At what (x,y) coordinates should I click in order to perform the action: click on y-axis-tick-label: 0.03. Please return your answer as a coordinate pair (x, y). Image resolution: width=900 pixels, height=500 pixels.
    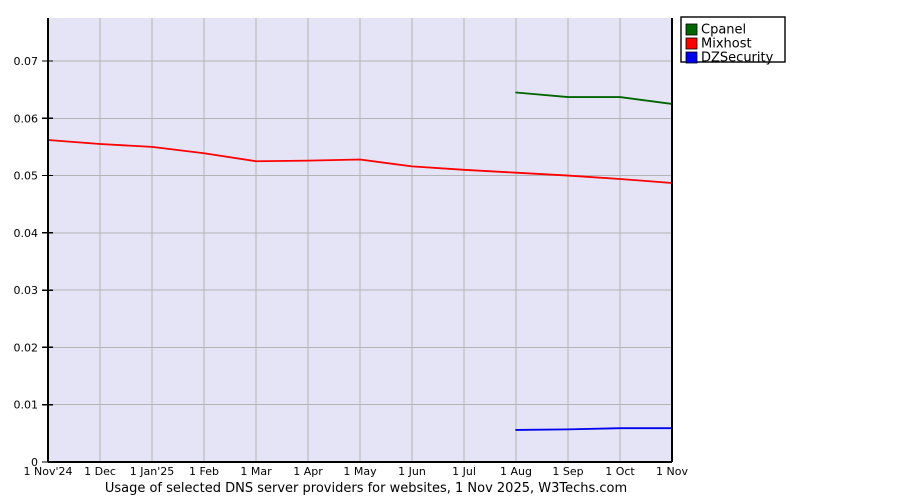
    Looking at the image, I should click on (26, 290).